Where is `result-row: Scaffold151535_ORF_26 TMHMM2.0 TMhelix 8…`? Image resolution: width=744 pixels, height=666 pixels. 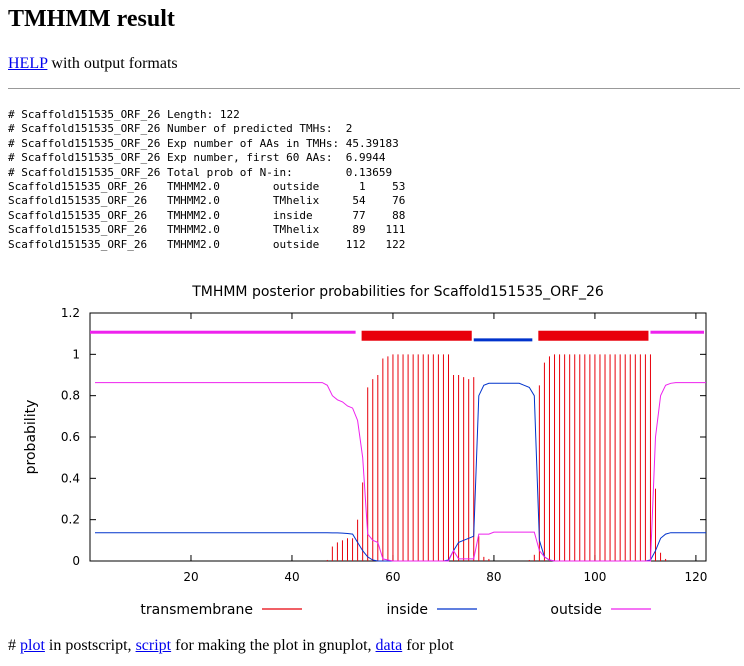 result-row: Scaffold151535_ORF_26 TMHMM2.0 TMhelix 8… is located at coordinates (207, 230).